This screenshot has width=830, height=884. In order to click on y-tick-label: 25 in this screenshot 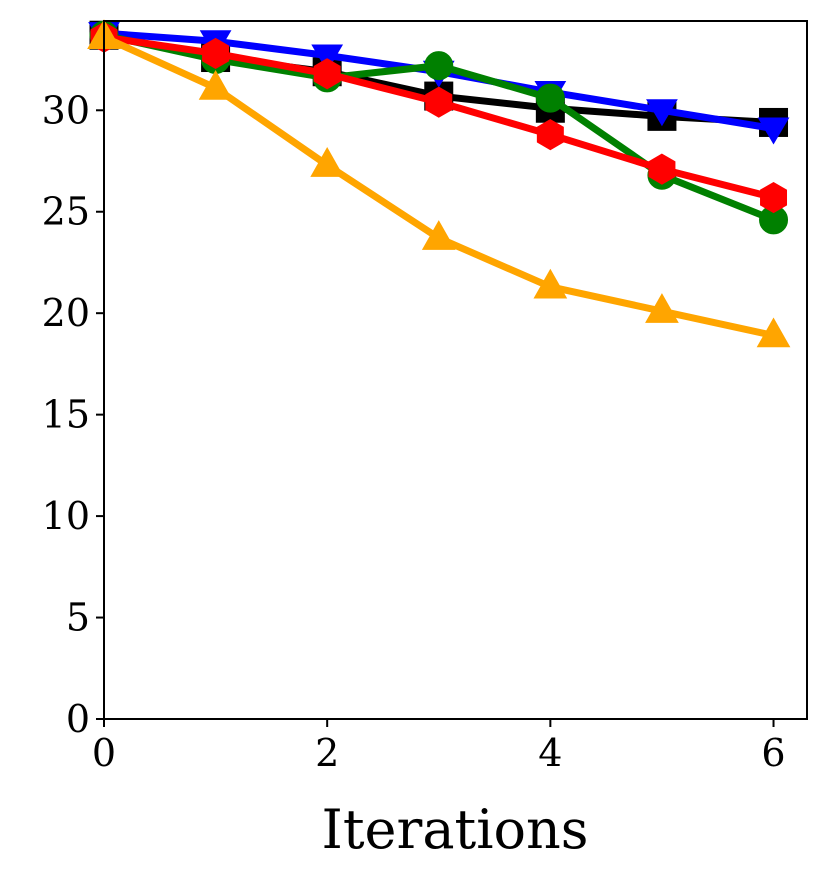, I will do `click(66, 212)`.